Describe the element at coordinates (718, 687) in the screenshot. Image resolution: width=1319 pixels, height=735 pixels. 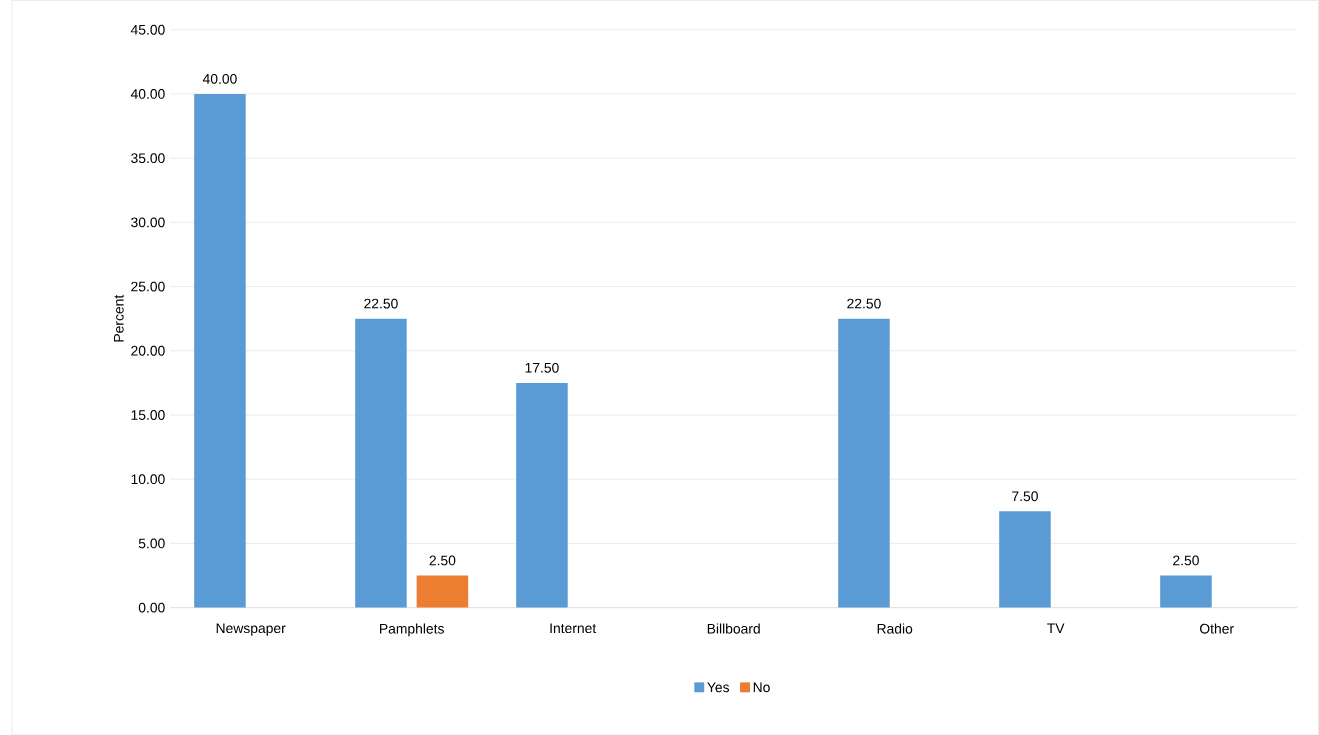
I see `legend-label: Yes` at that location.